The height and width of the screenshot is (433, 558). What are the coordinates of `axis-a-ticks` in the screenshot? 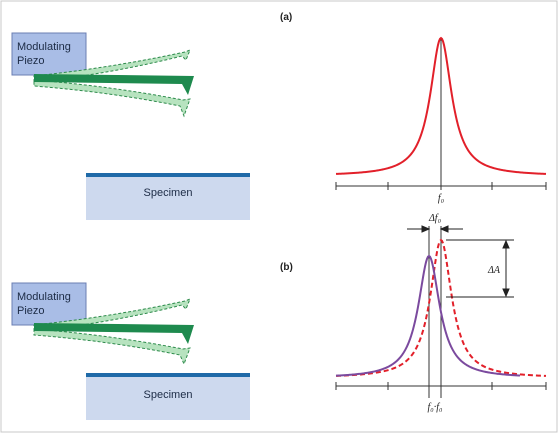 It's located at (441, 186).